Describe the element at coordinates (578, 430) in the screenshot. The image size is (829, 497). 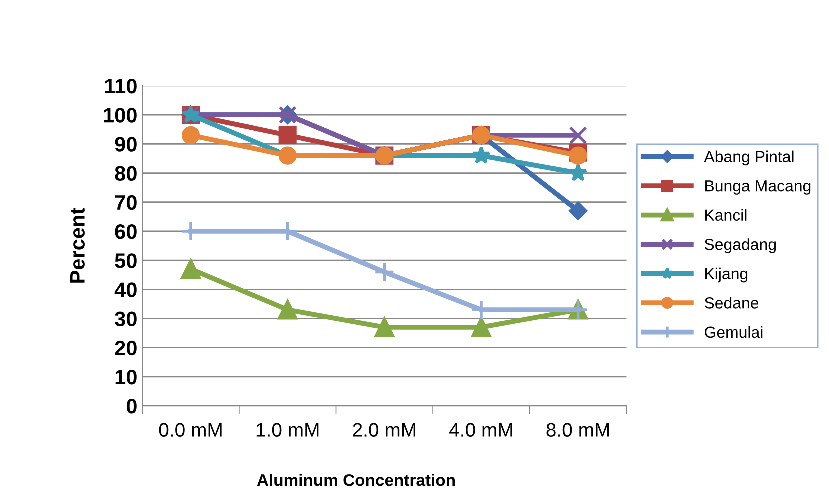
I see `x-tick-label: 8.0 mM` at that location.